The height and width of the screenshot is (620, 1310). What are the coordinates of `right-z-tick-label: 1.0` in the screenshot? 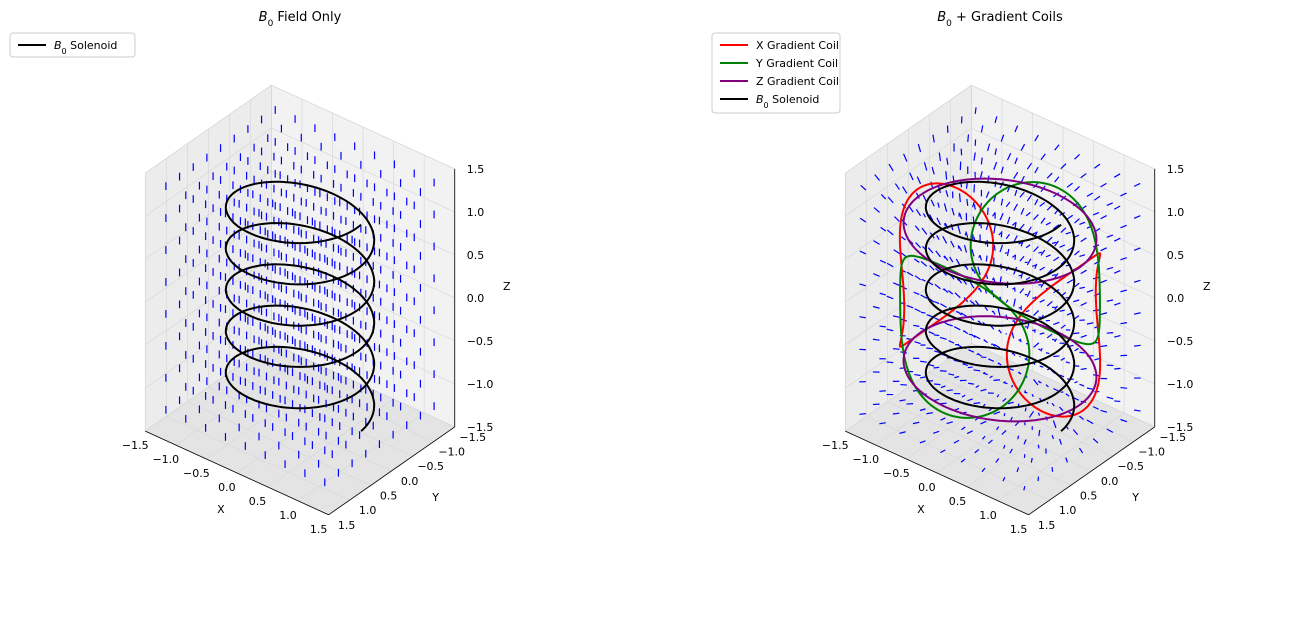 It's located at (1176, 212).